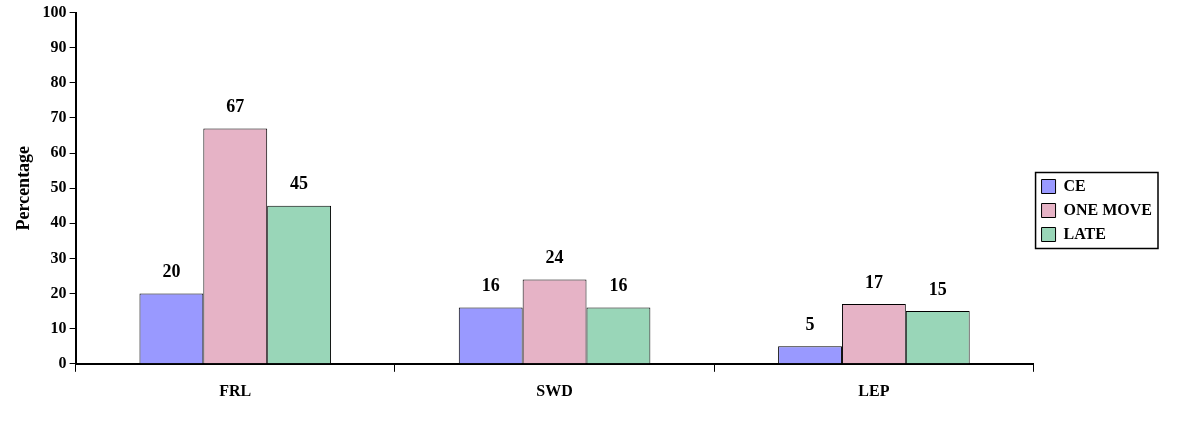 The image size is (1182, 421). I want to click on data-label: 20, so click(171, 271).